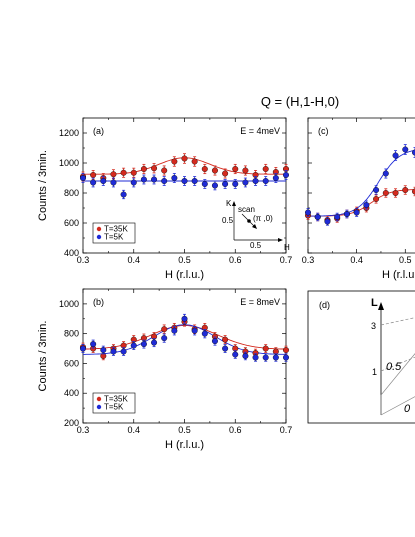  What do you see at coordinates (229, 203) in the screenshot?
I see `inset-k-label: K` at bounding box center [229, 203].